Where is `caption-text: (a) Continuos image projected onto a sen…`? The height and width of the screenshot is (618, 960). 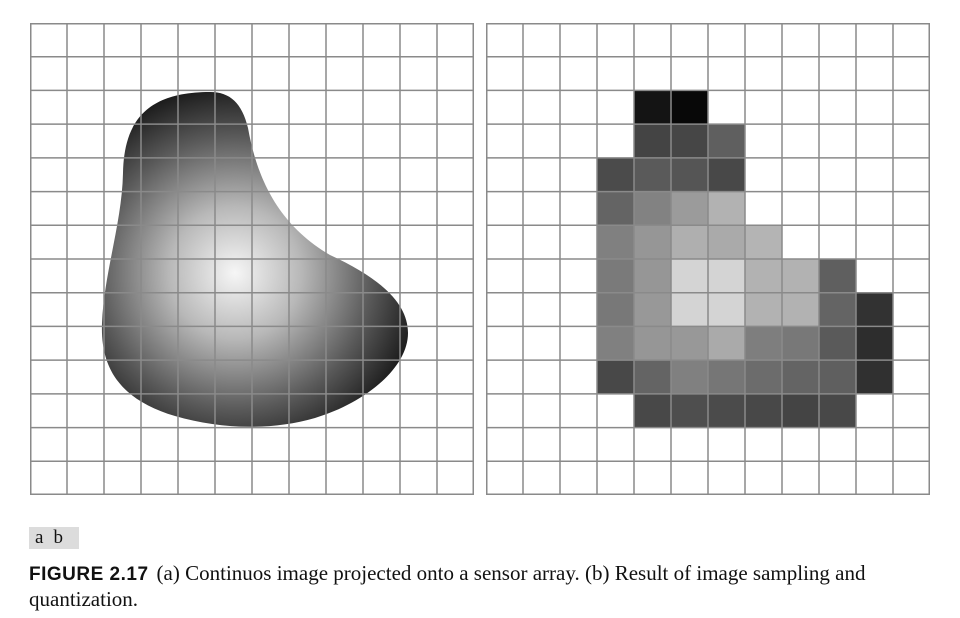 caption-text: (a) Continuos image projected onto a sen… is located at coordinates (447, 586).